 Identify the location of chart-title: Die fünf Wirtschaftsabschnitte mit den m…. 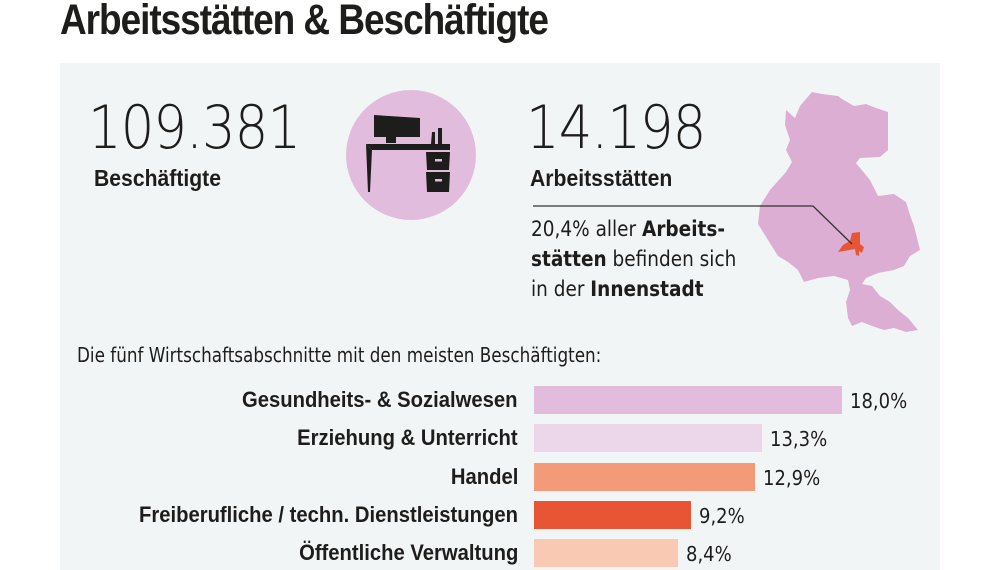
(339, 355).